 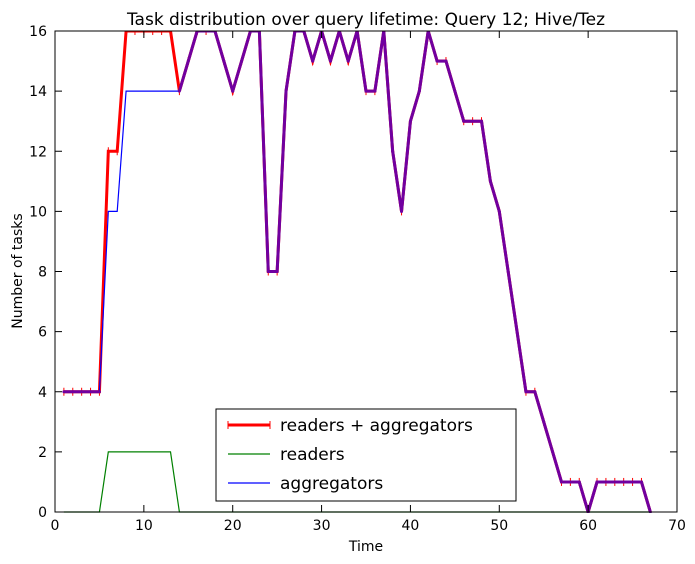 I want to click on y-tick-label: 10, so click(x=38, y=212).